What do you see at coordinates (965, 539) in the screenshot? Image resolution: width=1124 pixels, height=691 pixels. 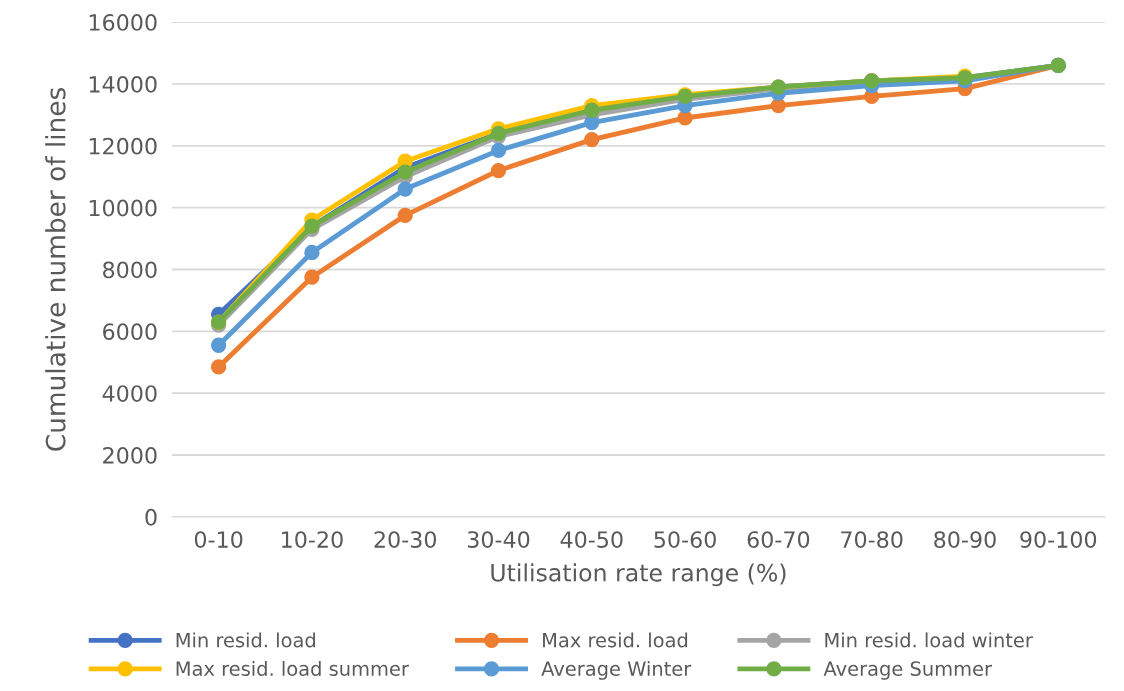 I see `x-tick-label: 80-90` at bounding box center [965, 539].